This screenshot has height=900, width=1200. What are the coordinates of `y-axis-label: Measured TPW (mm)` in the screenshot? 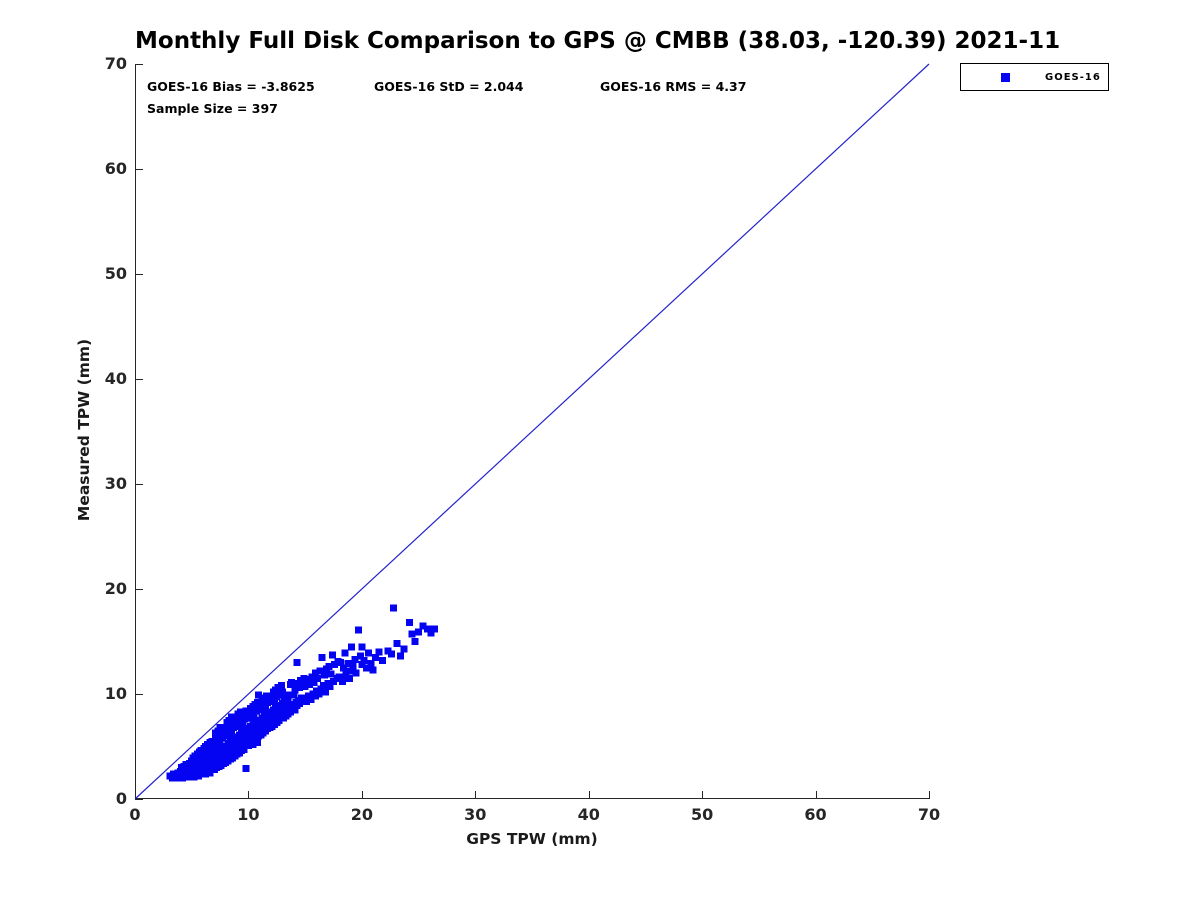 It's located at (84, 430).